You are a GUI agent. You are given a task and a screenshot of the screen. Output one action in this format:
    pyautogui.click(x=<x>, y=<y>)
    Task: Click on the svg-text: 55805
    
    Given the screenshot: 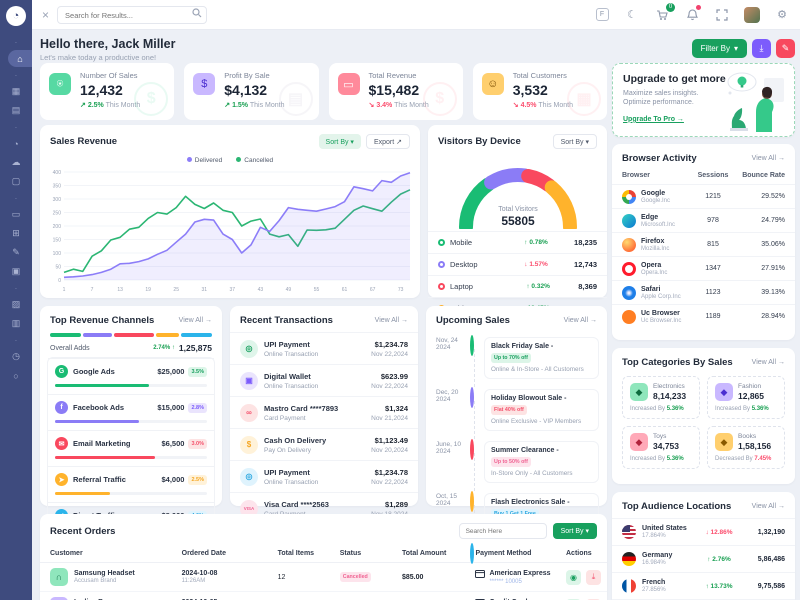 What is the action you would take?
    pyautogui.click(x=518, y=221)
    